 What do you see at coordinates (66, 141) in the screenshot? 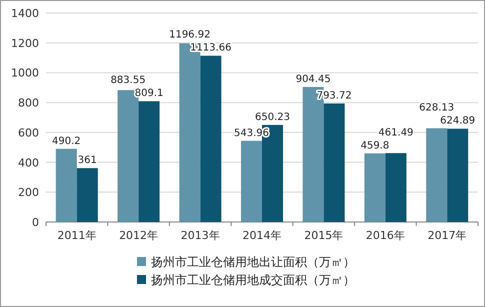
I see `data-label: 490.2` at bounding box center [66, 141].